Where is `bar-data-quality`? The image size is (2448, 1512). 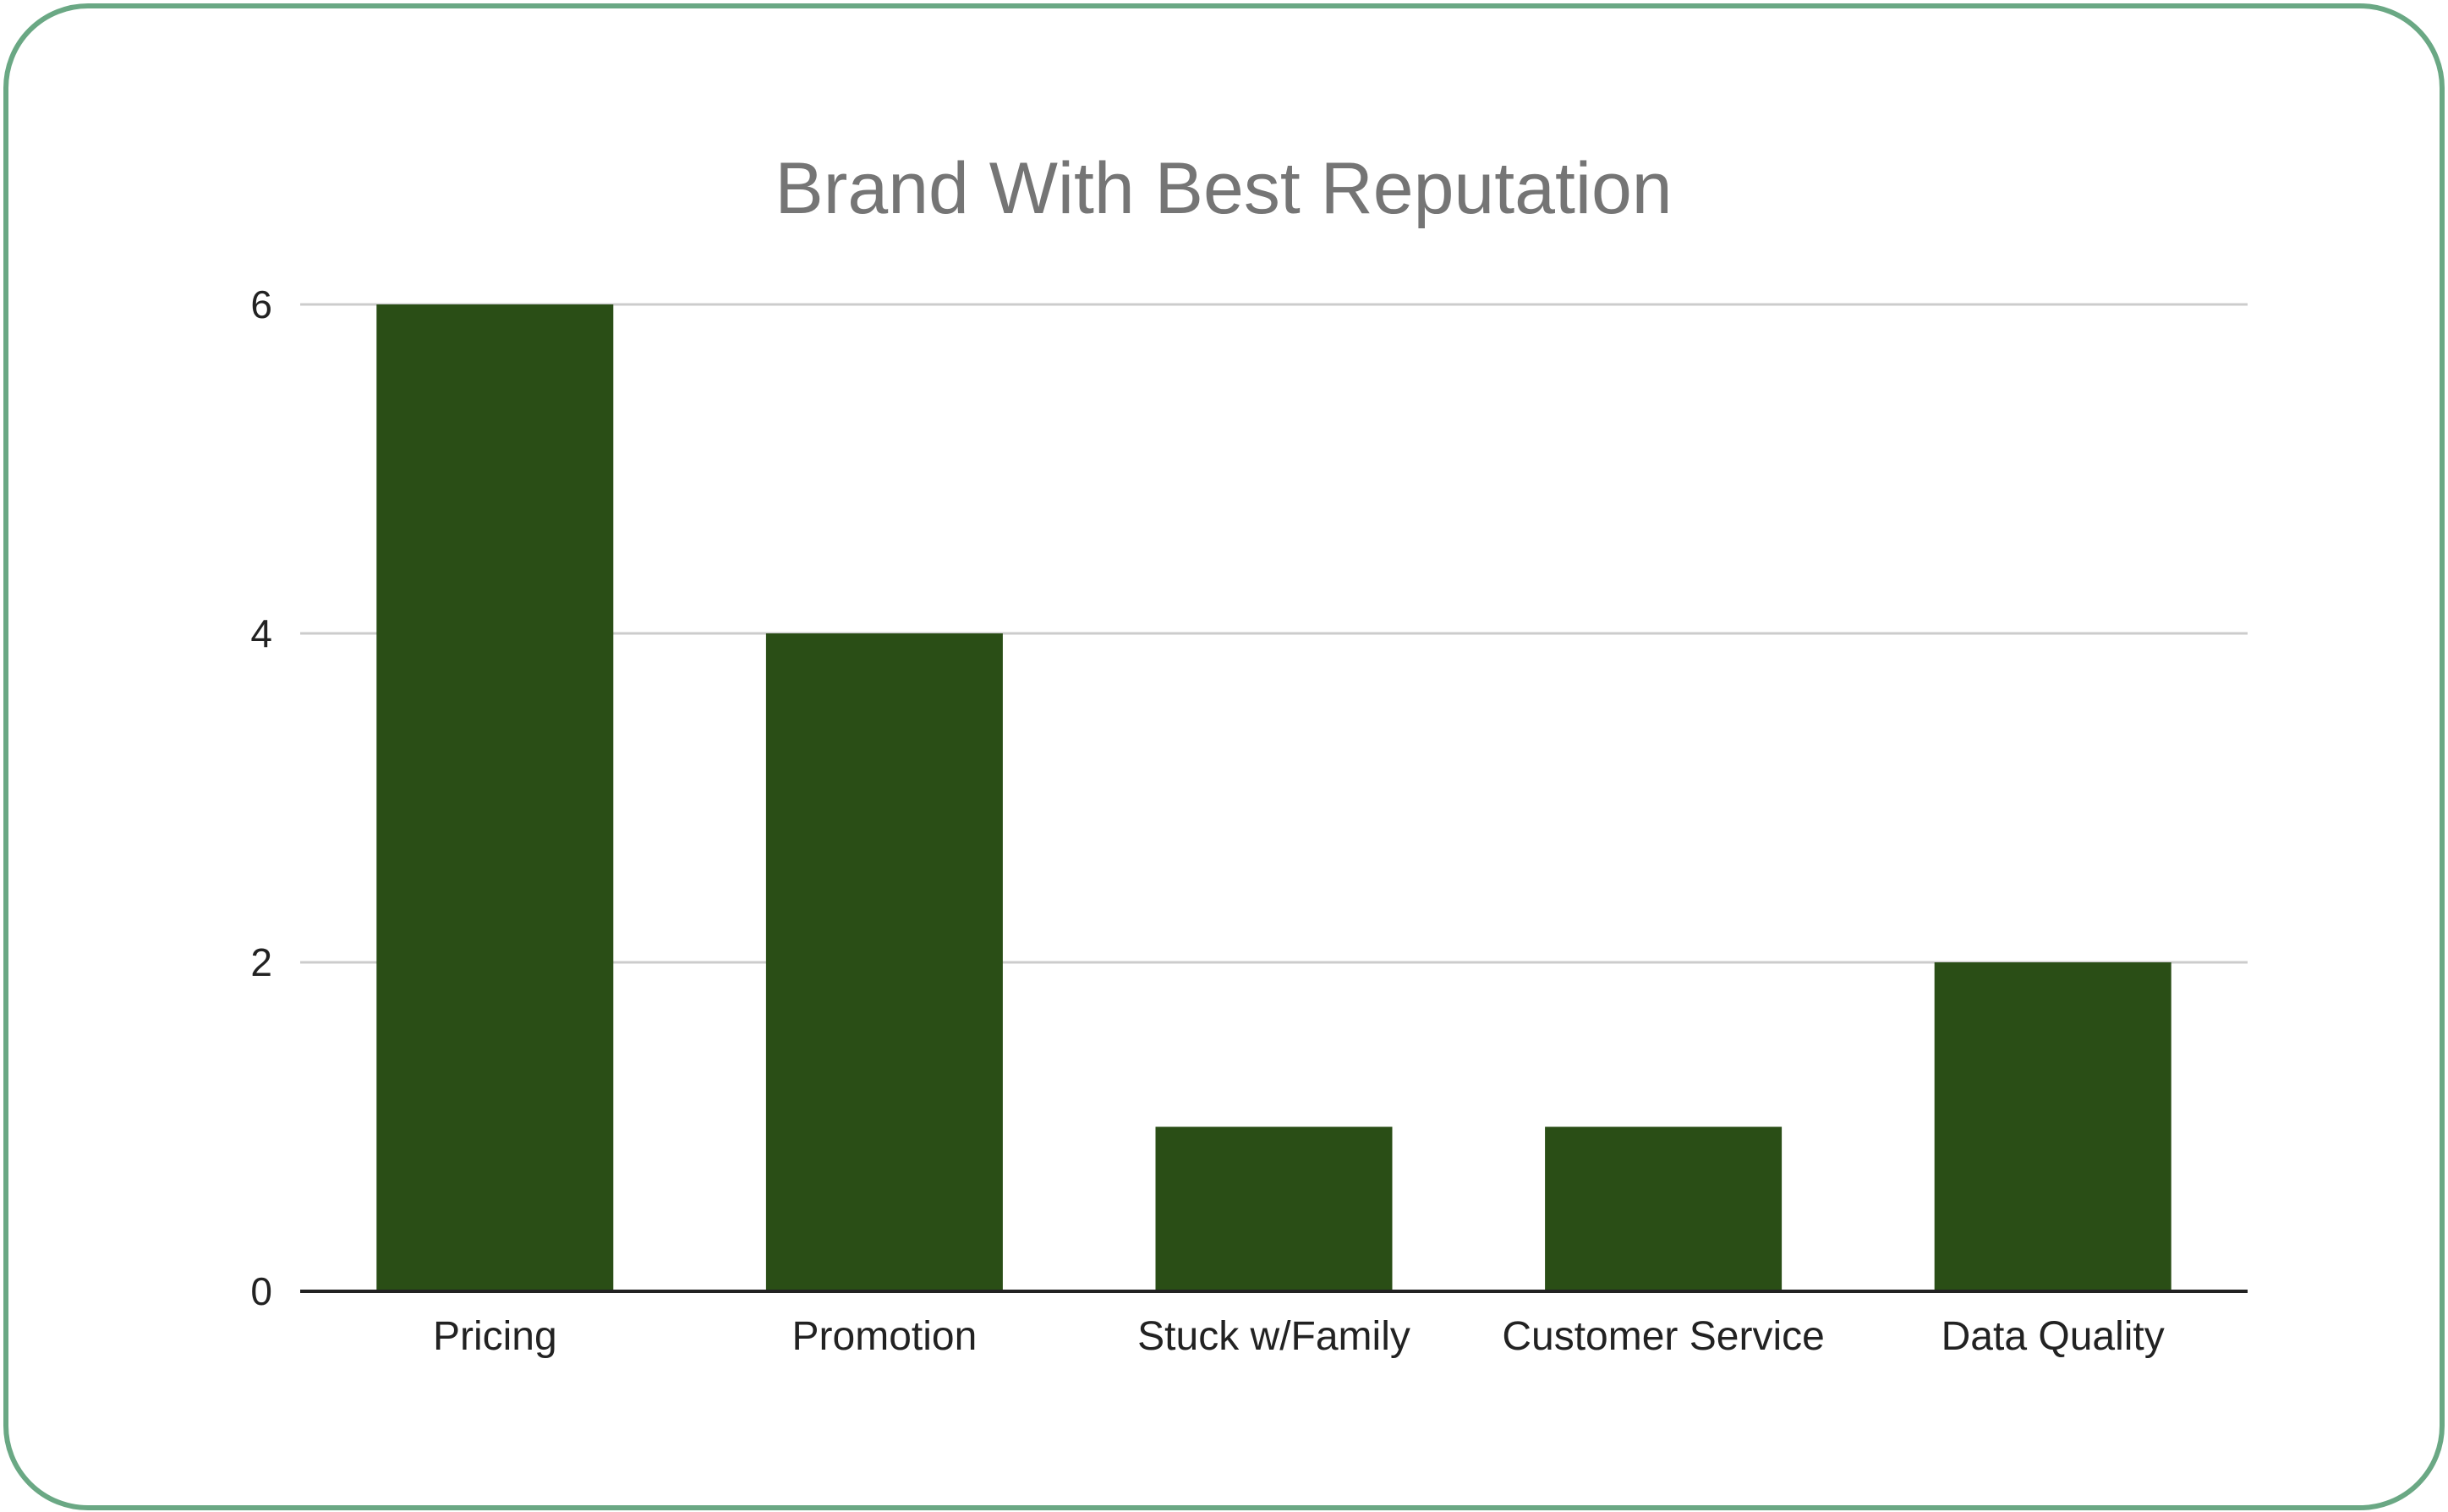 bar-data-quality is located at coordinates (2053, 1126).